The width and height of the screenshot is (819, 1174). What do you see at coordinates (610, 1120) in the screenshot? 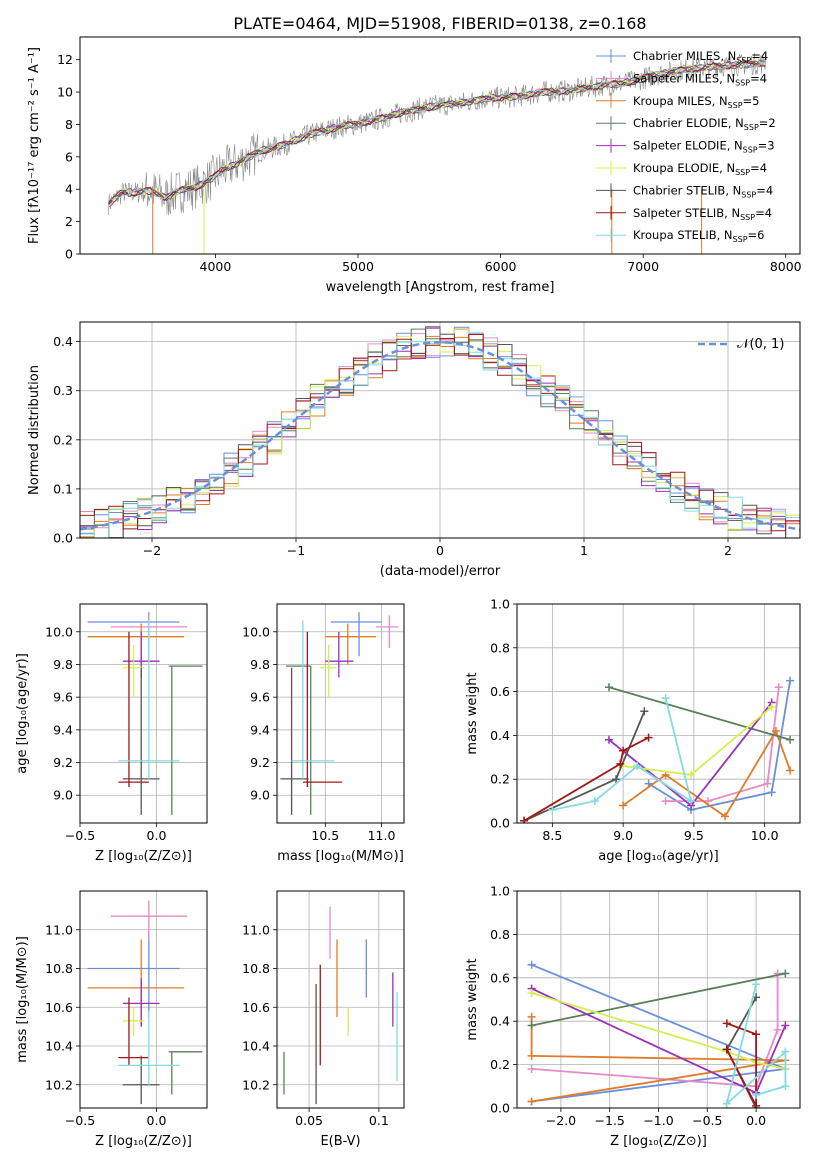
I see `x-tick-label: −1.5` at bounding box center [610, 1120].